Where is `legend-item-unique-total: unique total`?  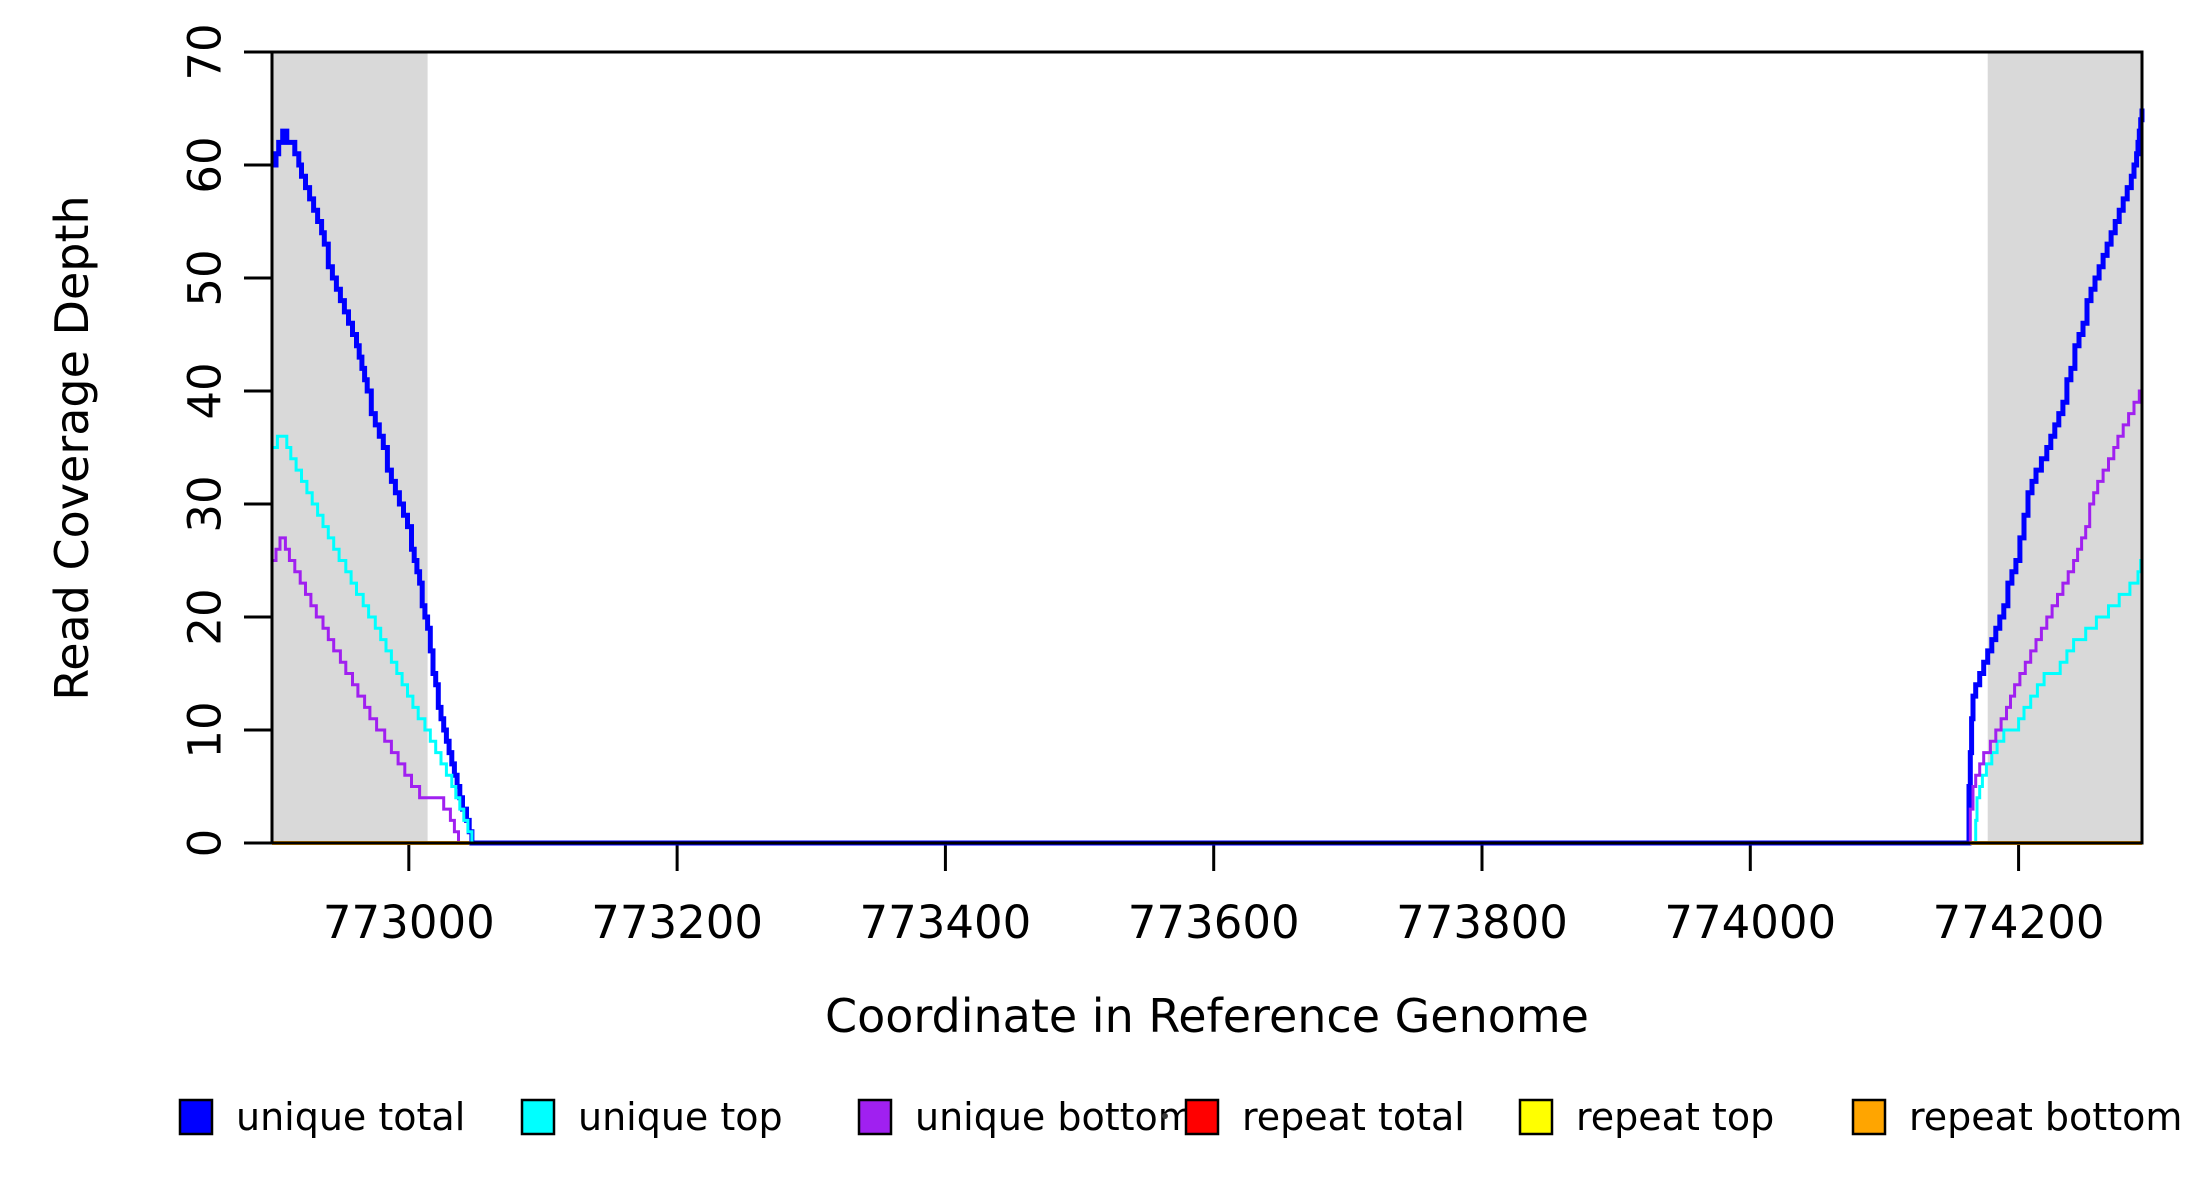
legend-item-unique-total: unique total is located at coordinates (321, 1117).